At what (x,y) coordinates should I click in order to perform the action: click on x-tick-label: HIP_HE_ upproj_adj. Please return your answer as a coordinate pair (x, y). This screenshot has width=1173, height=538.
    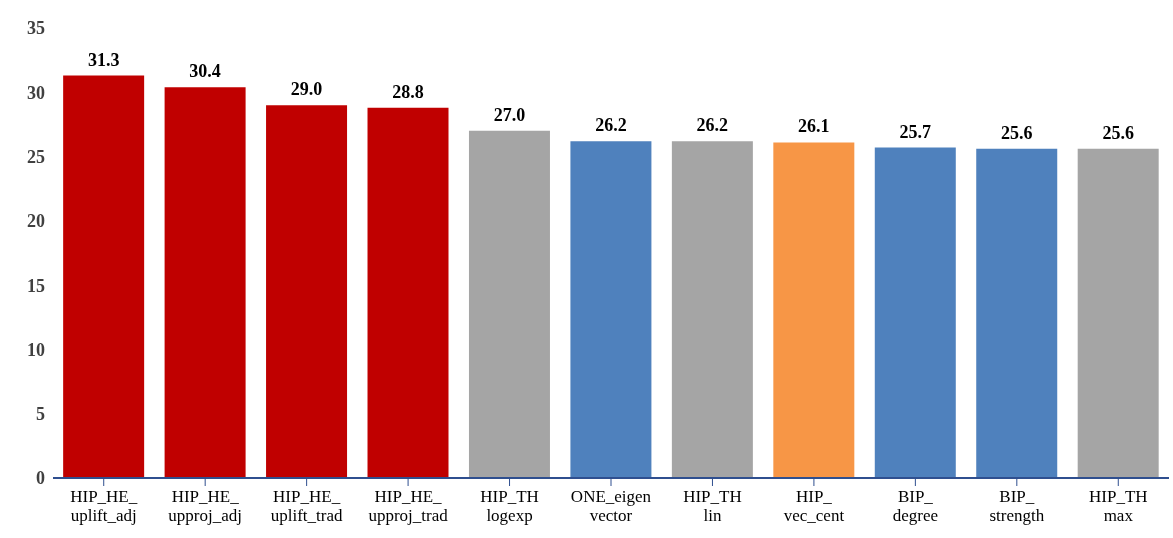
    Looking at the image, I should click on (205, 506).